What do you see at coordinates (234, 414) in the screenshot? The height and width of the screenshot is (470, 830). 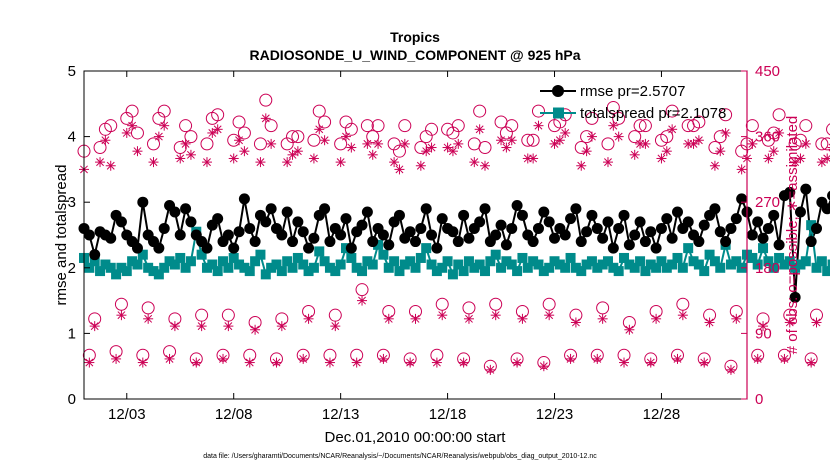 I see `x-tick-label: 12/08` at bounding box center [234, 414].